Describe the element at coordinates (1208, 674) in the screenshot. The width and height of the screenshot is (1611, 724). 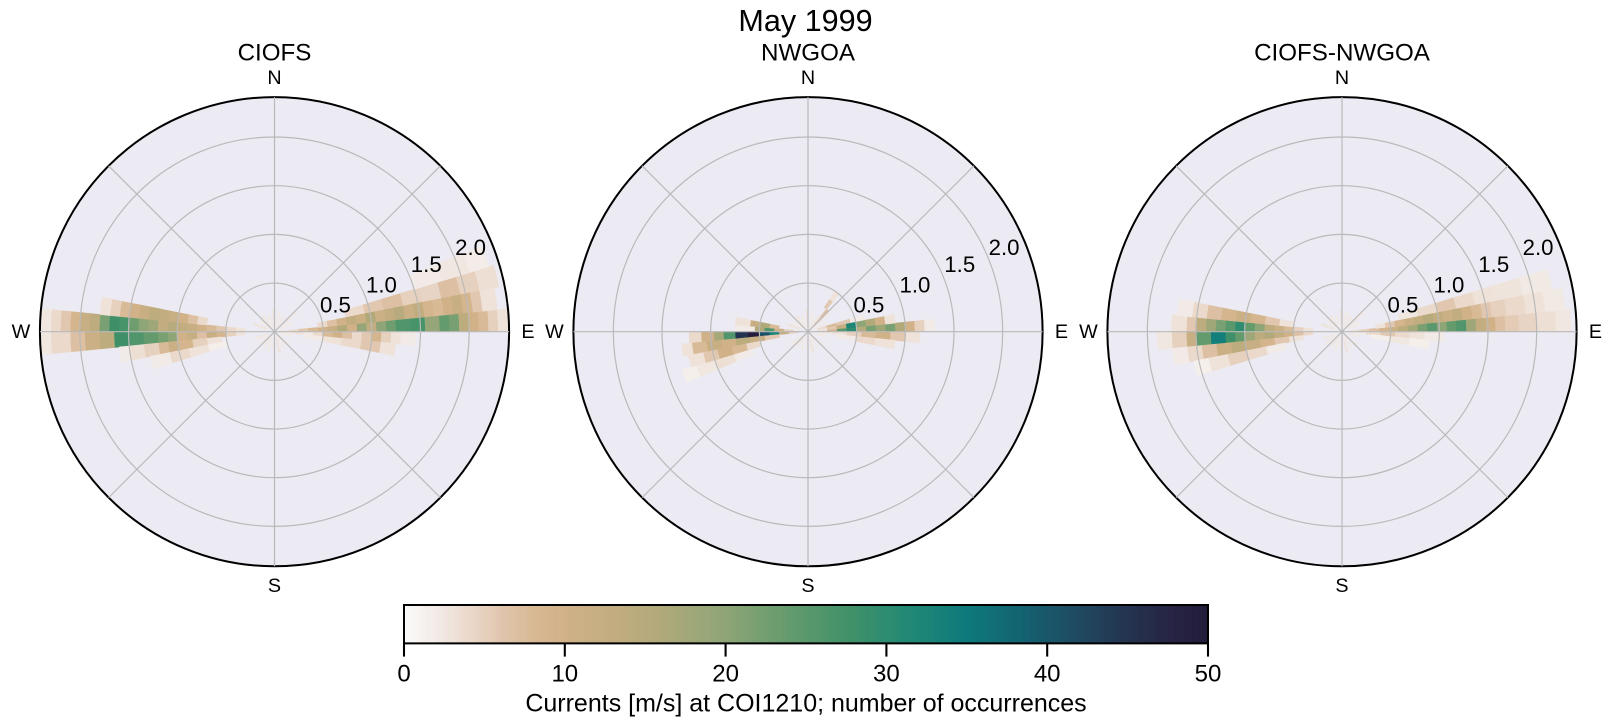
I see `svg-text: 50` at that location.